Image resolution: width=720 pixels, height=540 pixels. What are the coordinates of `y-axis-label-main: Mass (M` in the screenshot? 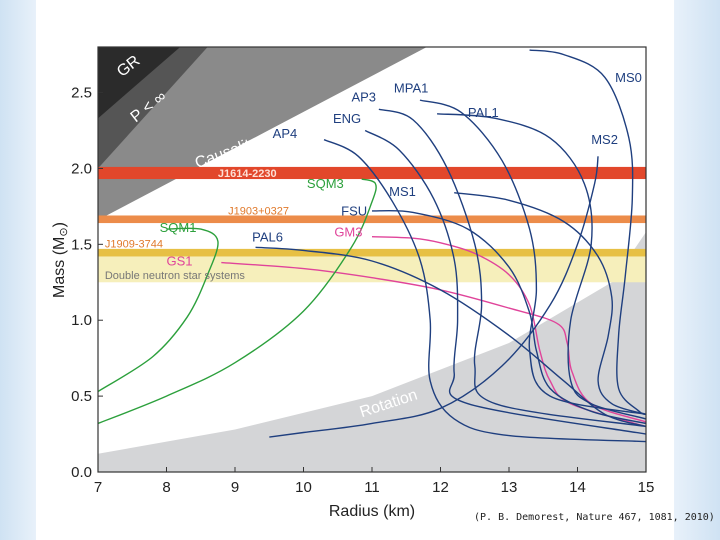 It's located at (59, 267).